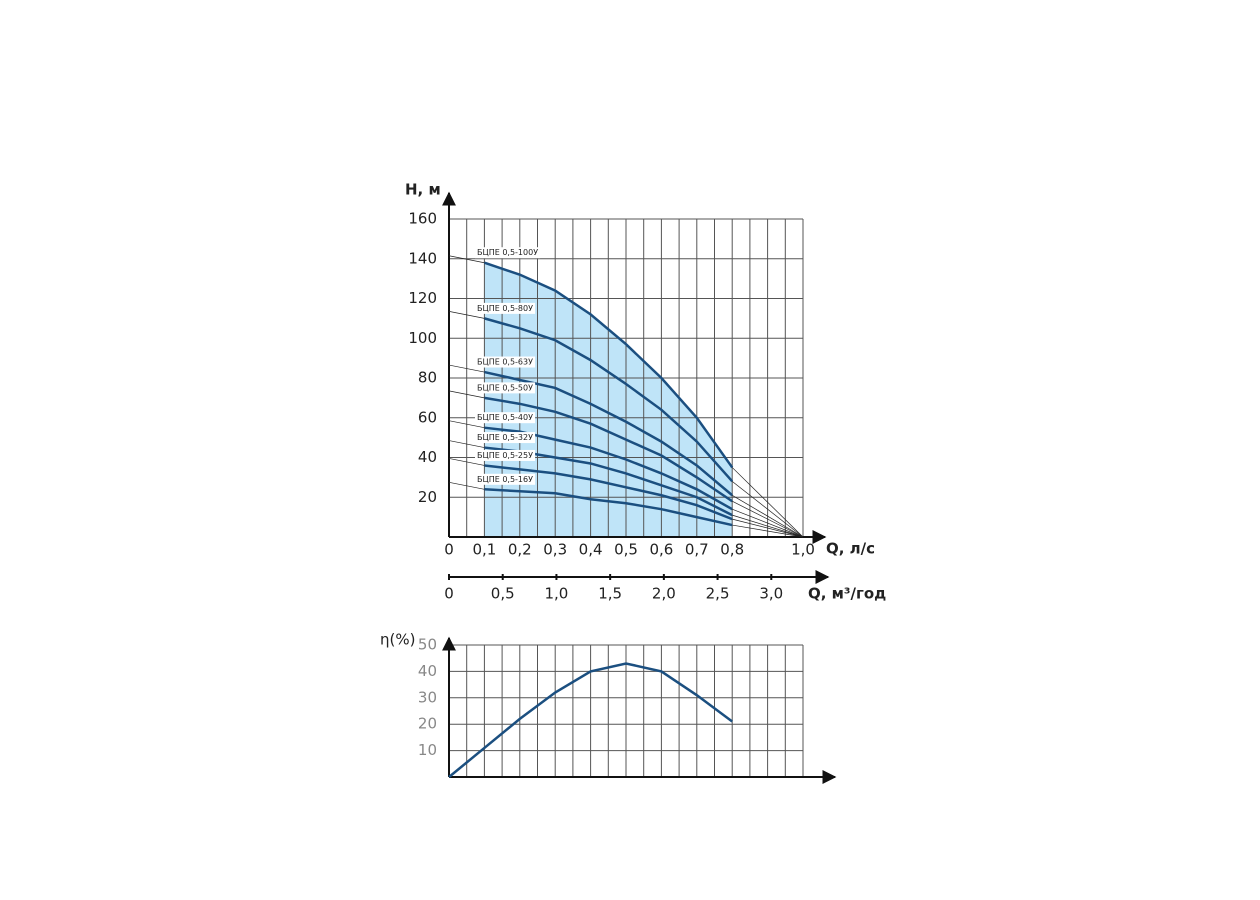 The width and height of the screenshot is (1260, 900). I want to click on series-label: БЦПЕ 0,5-40У, so click(505, 417).